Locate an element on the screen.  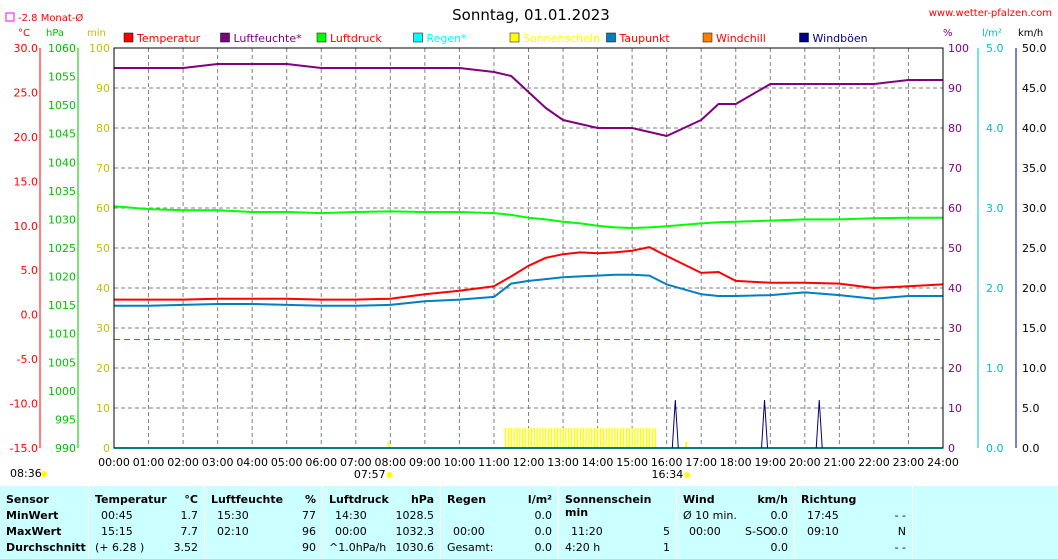
gust-spike is located at coordinates (819, 424).